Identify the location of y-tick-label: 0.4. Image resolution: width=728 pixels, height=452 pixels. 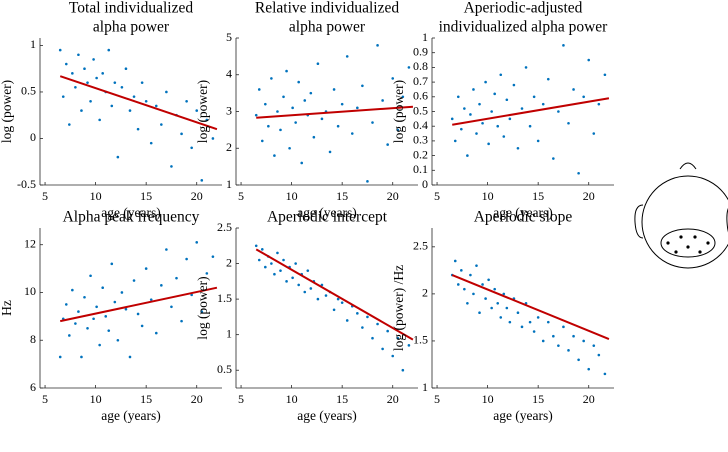
(420, 125).